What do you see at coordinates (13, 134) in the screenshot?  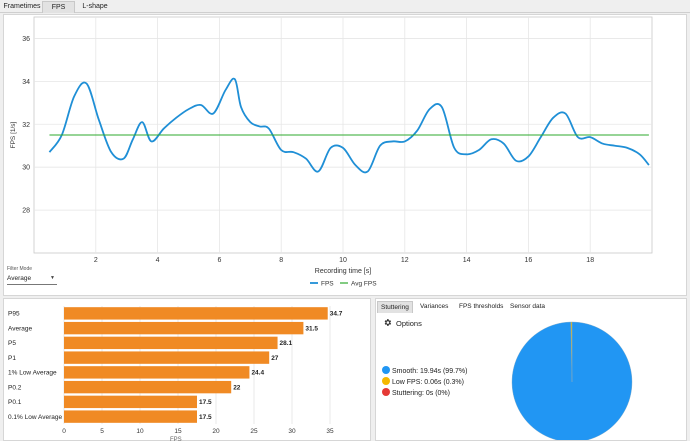 I see `y-axis-label: FPS [1/s]` at bounding box center [13, 134].